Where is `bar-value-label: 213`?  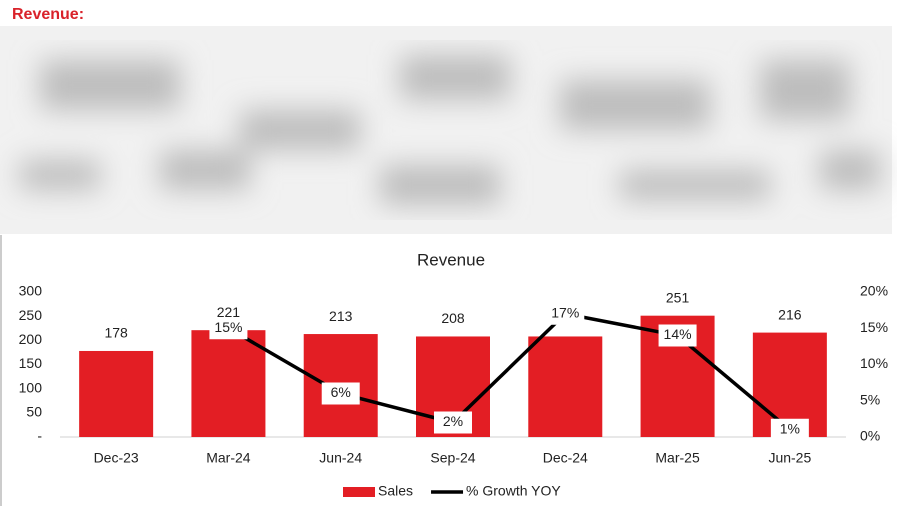
bar-value-label: 213 is located at coordinates (341, 316).